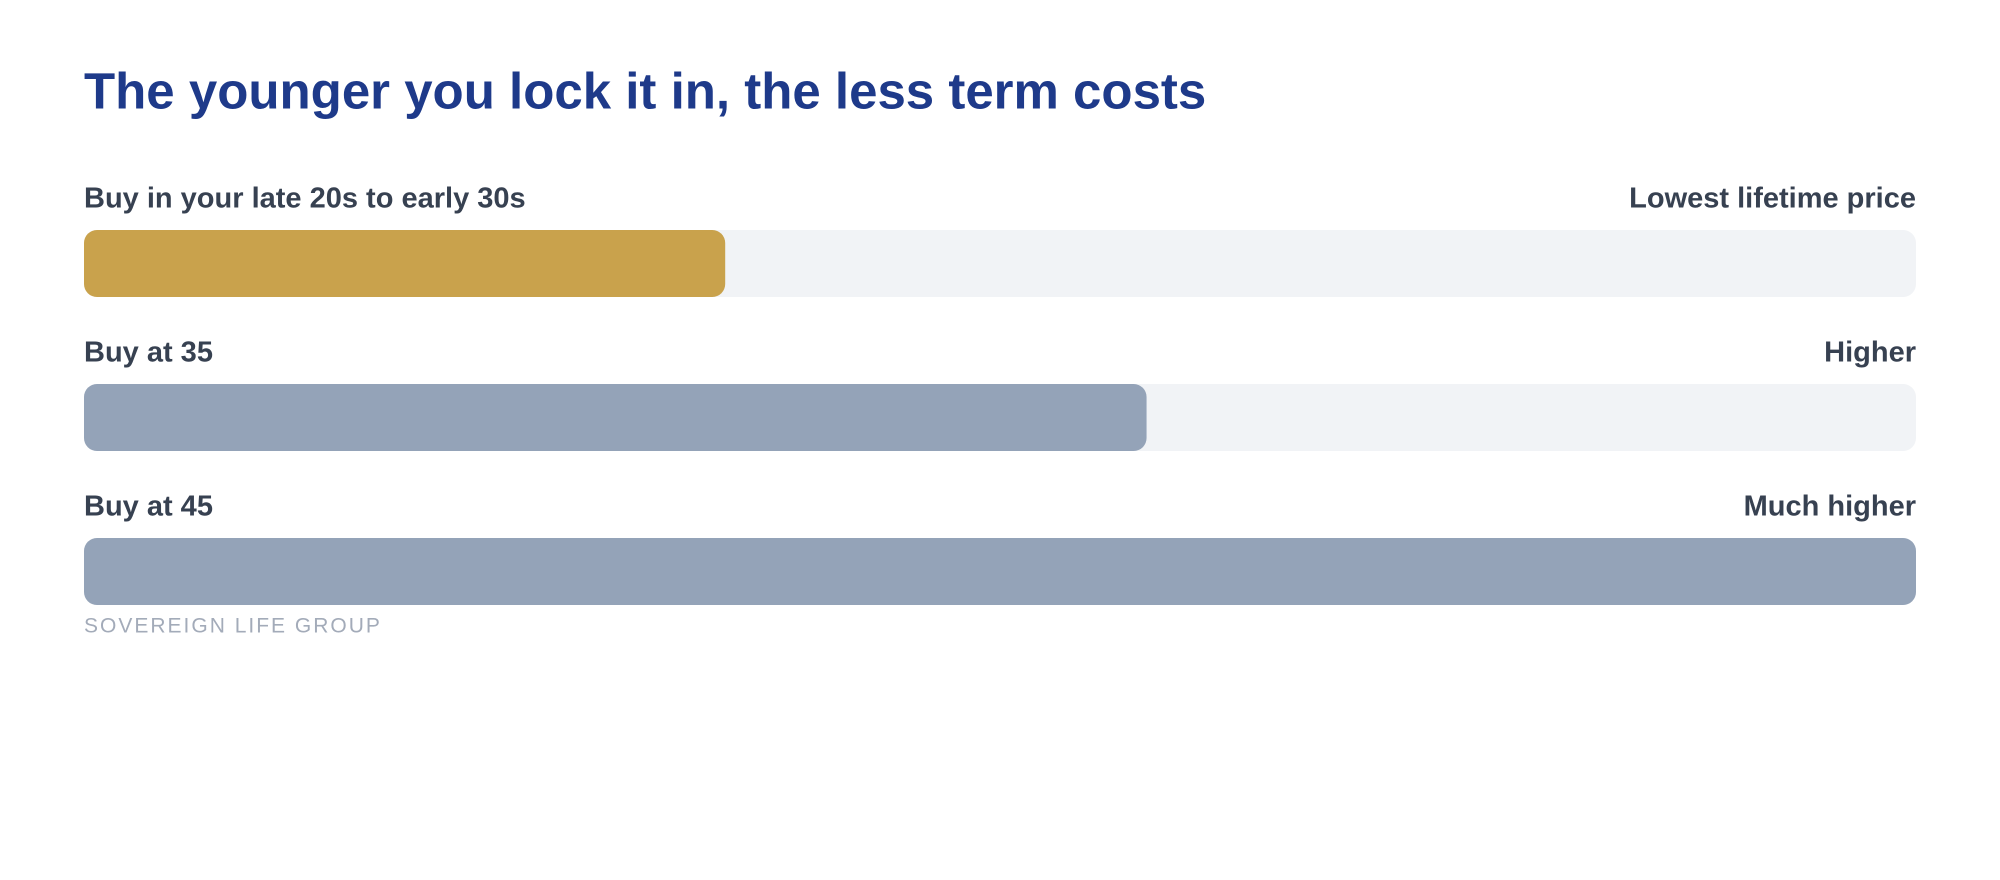  I want to click on row-description: Higher, so click(1870, 353).